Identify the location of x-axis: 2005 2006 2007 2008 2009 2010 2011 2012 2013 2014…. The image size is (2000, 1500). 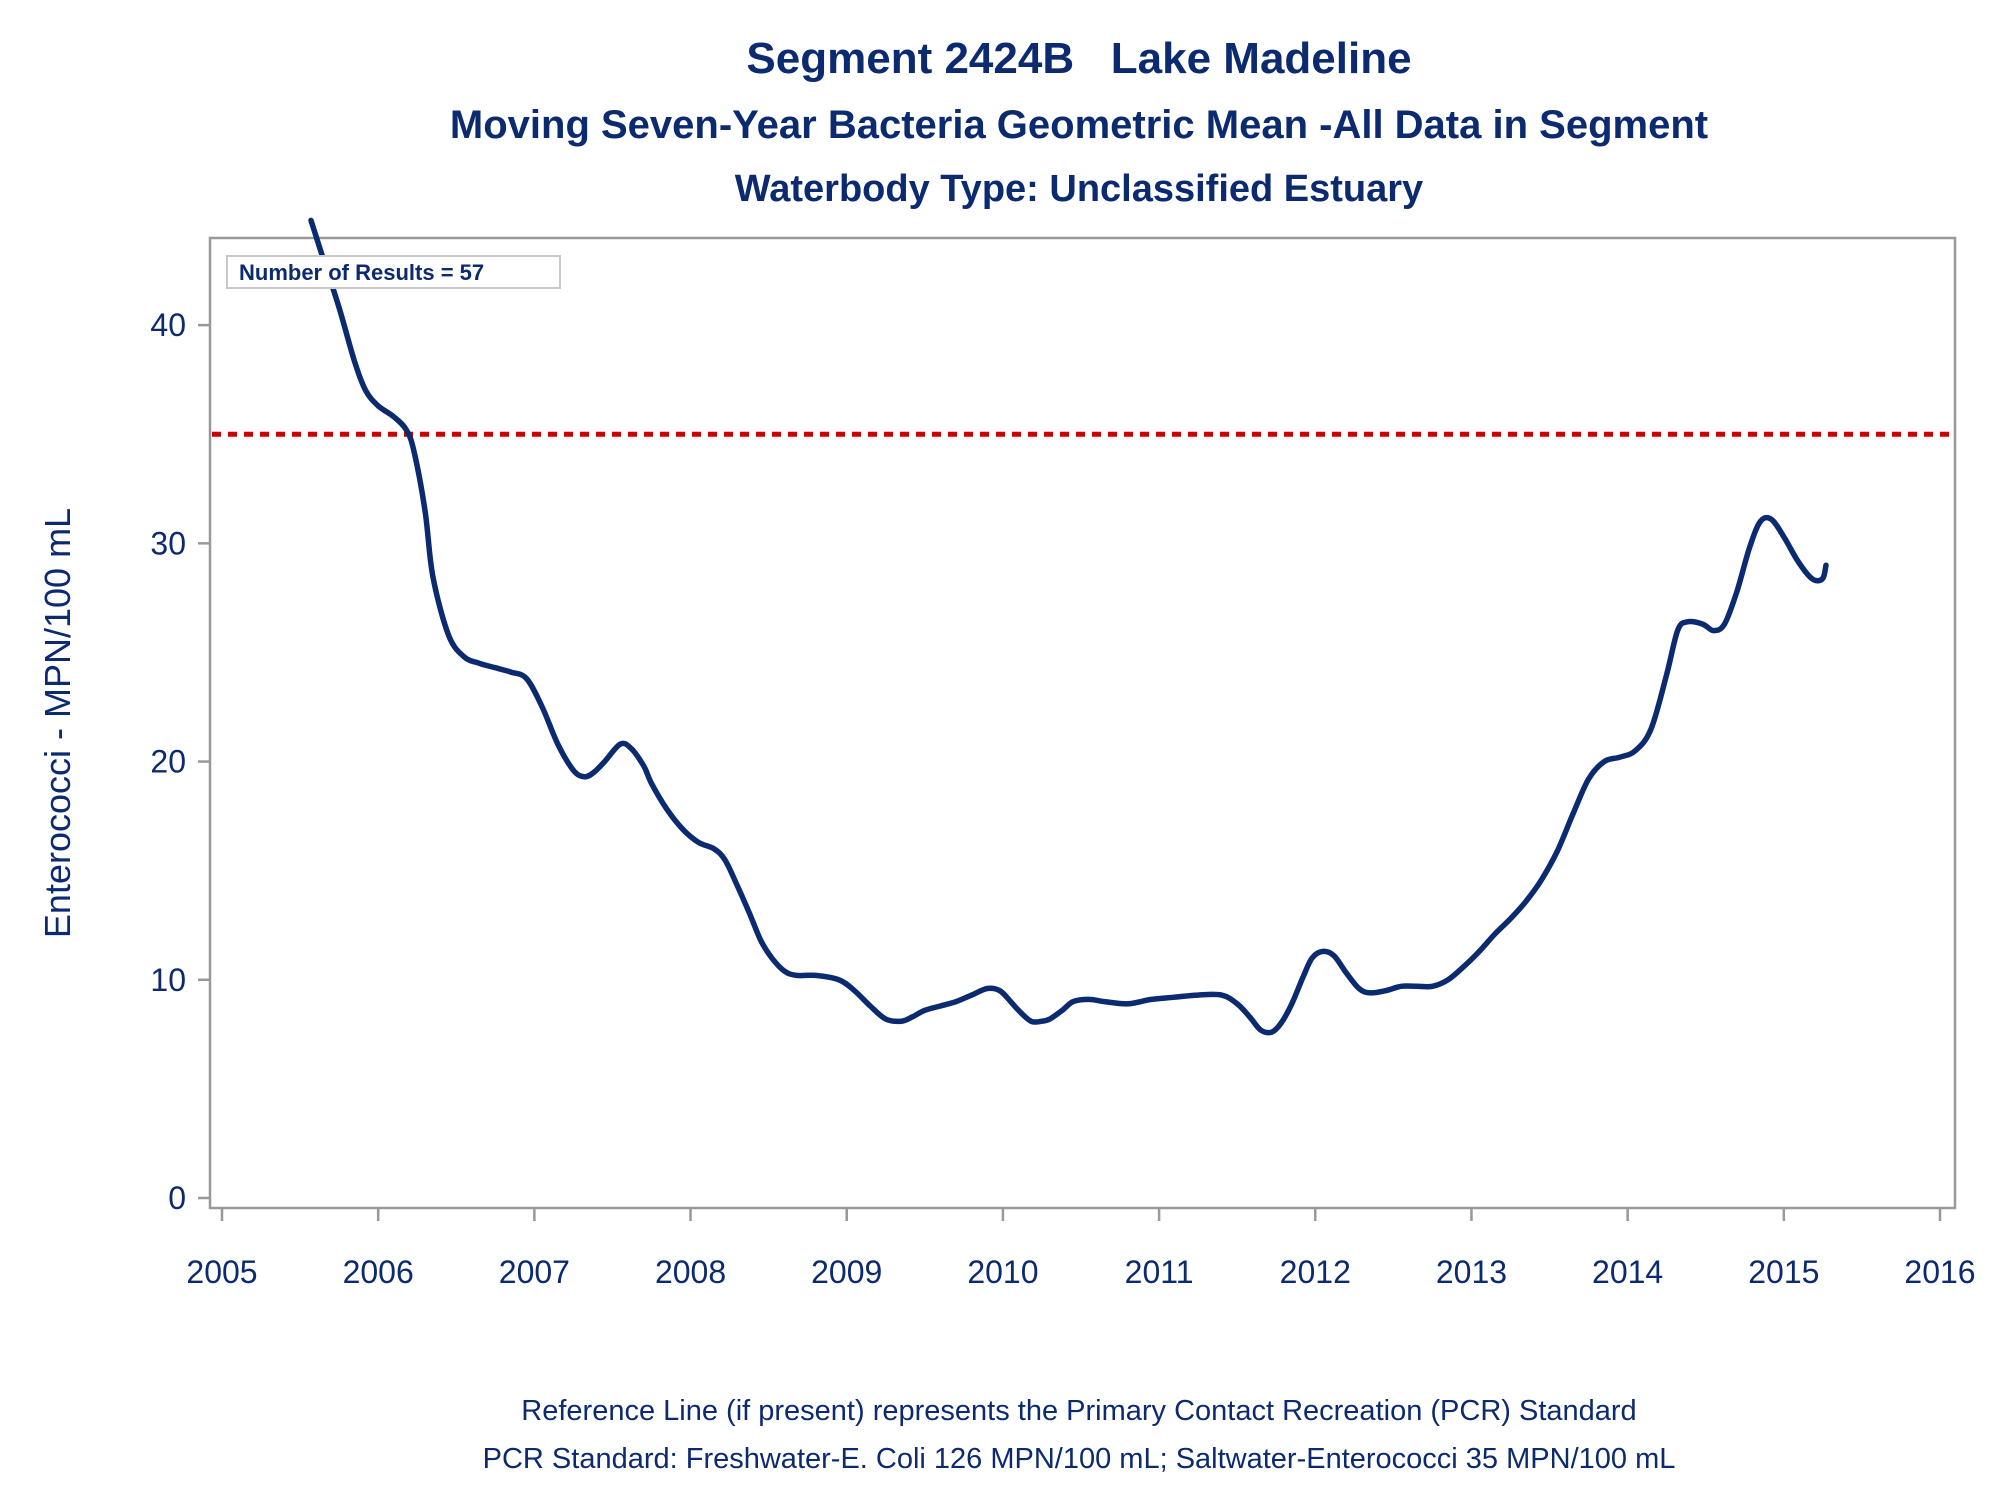
(1081, 1249).